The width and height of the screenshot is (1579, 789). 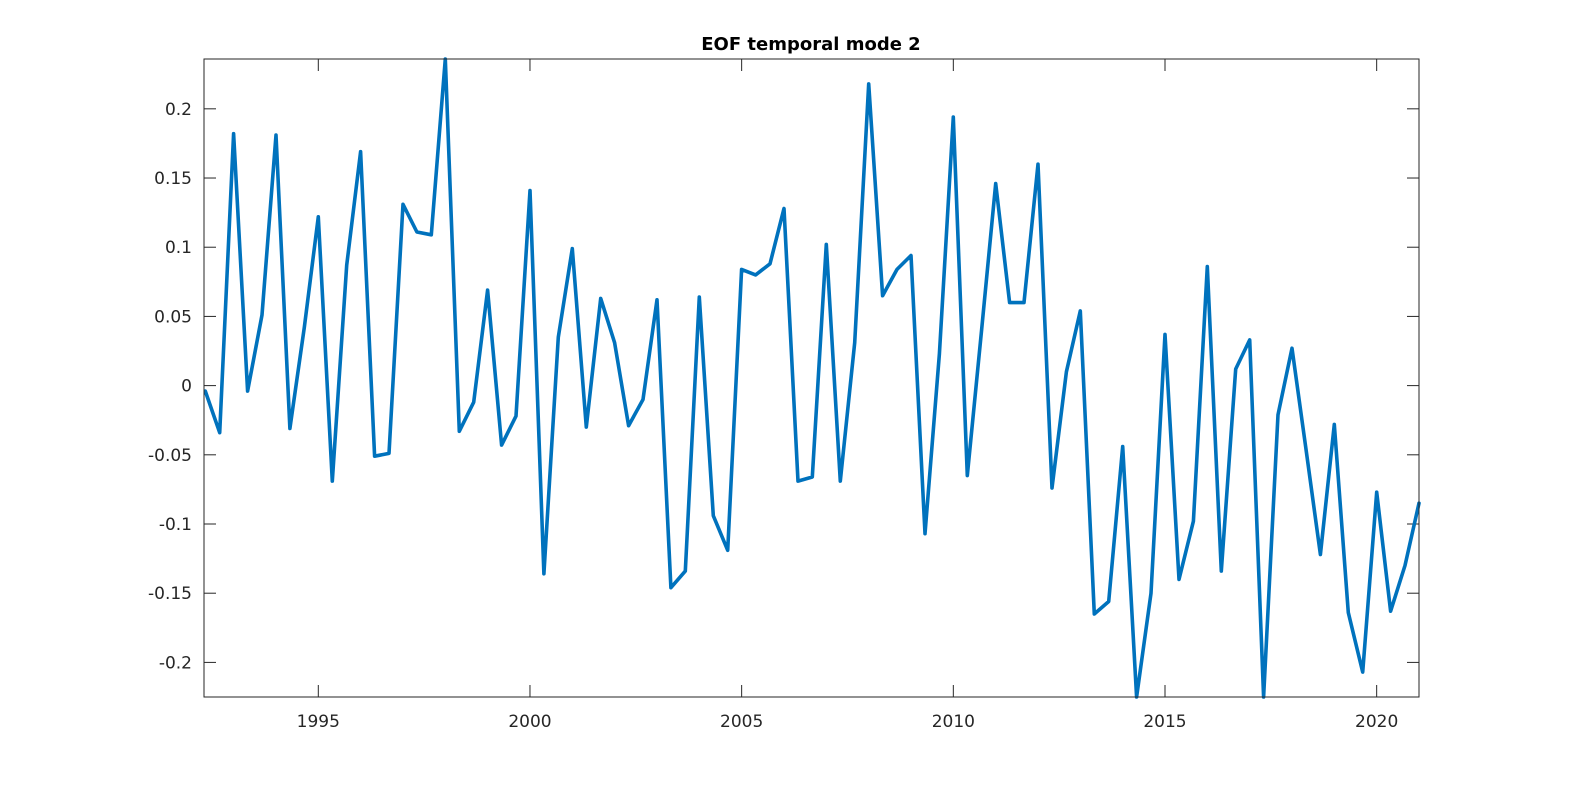 I want to click on y-tick-label: 0.2, so click(x=178, y=110).